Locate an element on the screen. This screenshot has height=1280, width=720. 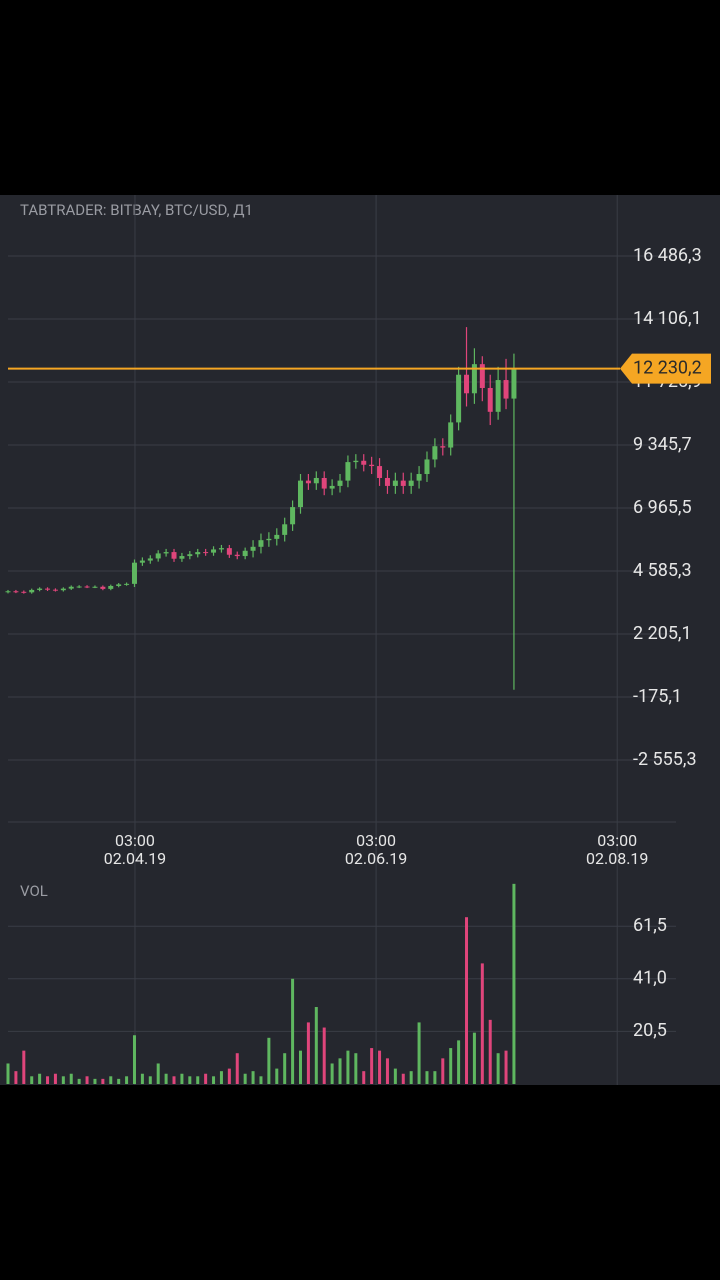
x-tick-label: 02.08.19 is located at coordinates (617, 858).